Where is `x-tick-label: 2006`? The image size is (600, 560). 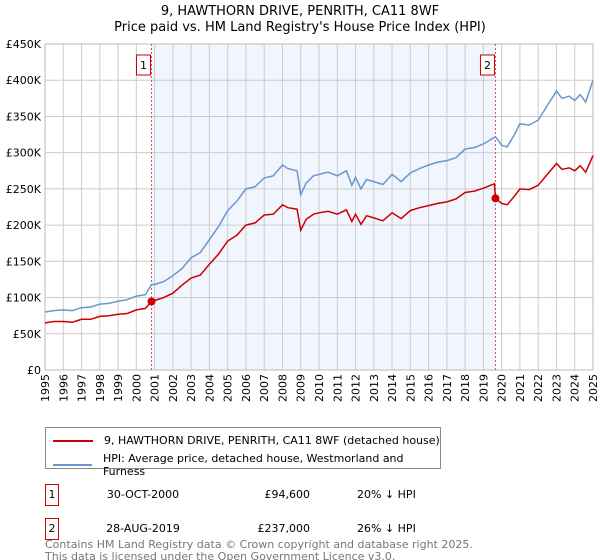
x-tick-label: 2006 is located at coordinates (246, 388).